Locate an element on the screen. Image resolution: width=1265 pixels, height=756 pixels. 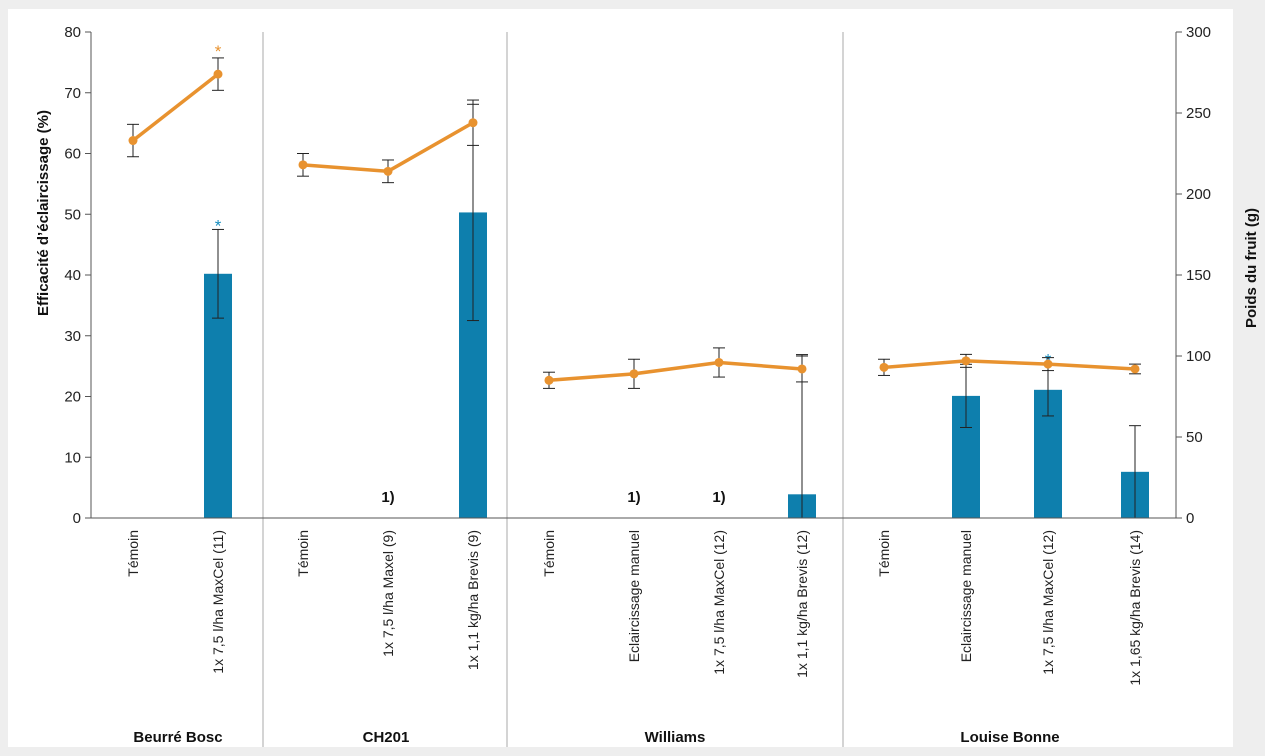
category-label: 1x 7,5 l/ha Maxel (9) is located at coordinates (388, 593).